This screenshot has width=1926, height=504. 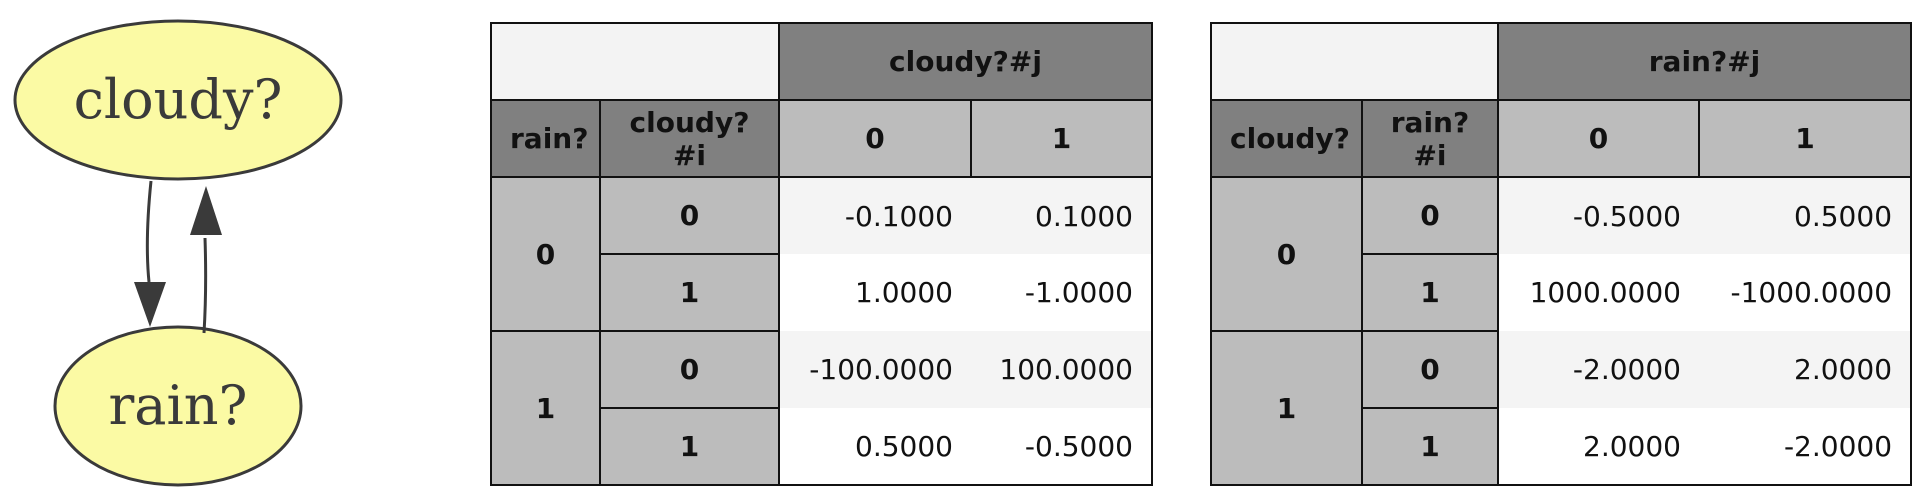 I want to click on column-variable-header: rain?#j, so click(x=1704, y=61).